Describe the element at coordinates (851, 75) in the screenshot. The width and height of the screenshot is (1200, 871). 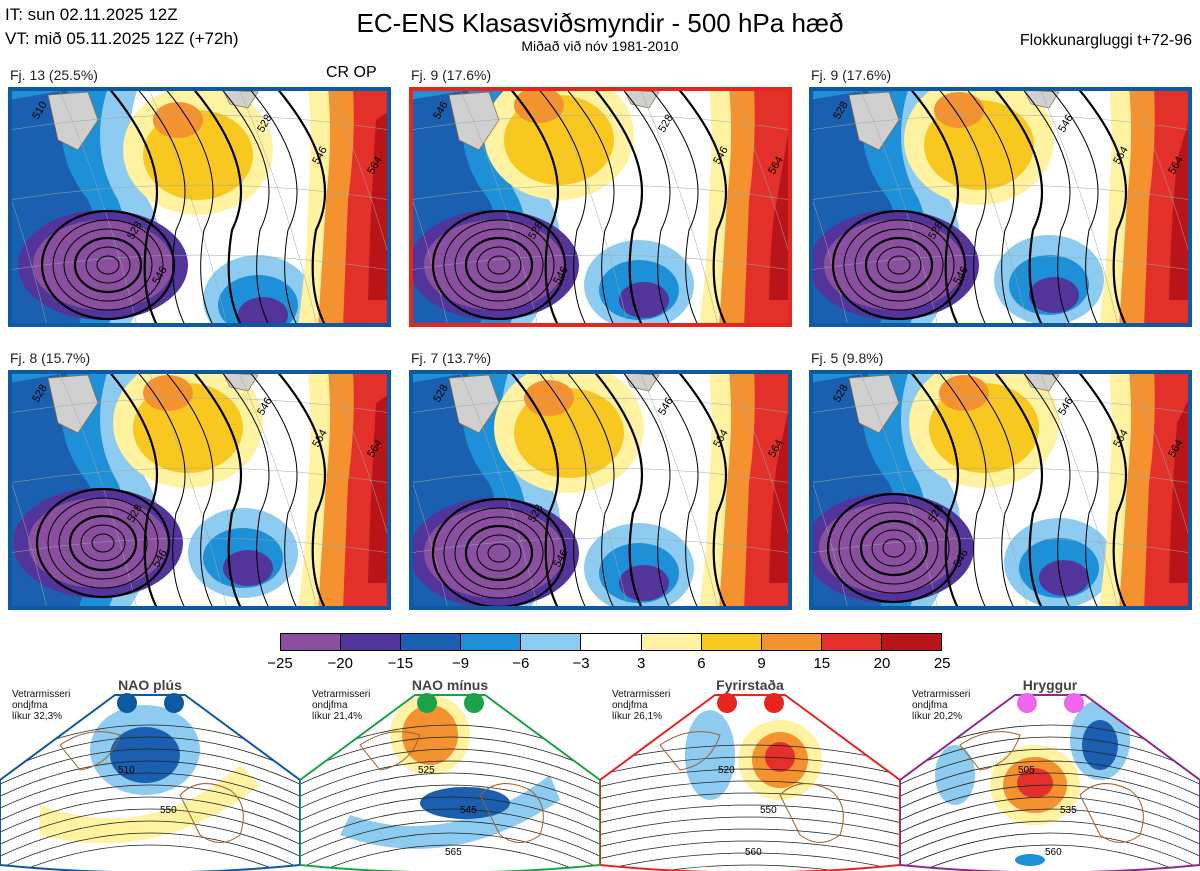
I see `cluster-label-3: Fj. 9 (17.6%)` at that location.